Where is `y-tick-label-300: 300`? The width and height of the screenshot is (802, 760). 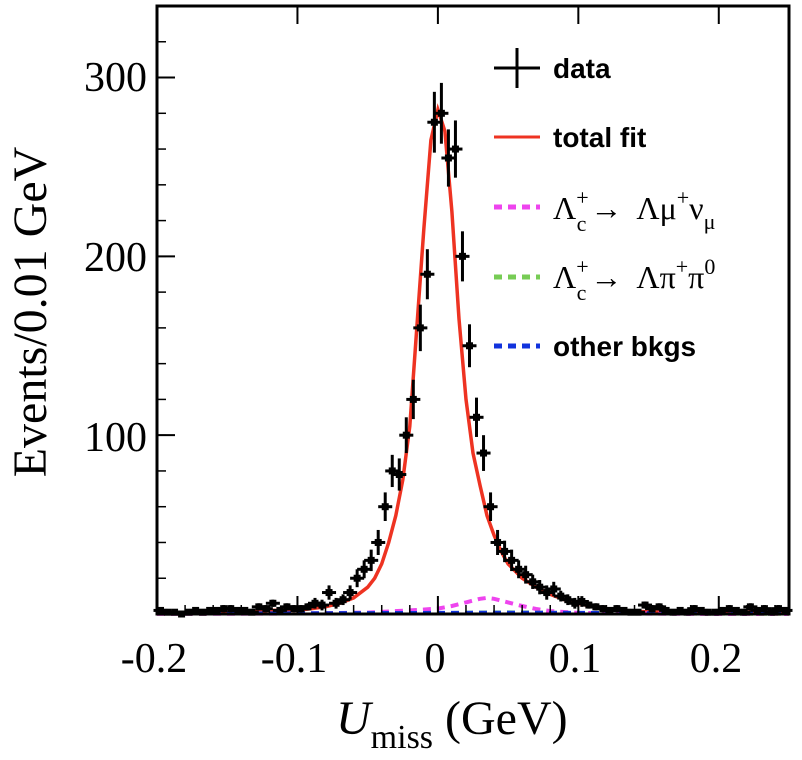
y-tick-label-300: 300 is located at coordinates (115, 78).